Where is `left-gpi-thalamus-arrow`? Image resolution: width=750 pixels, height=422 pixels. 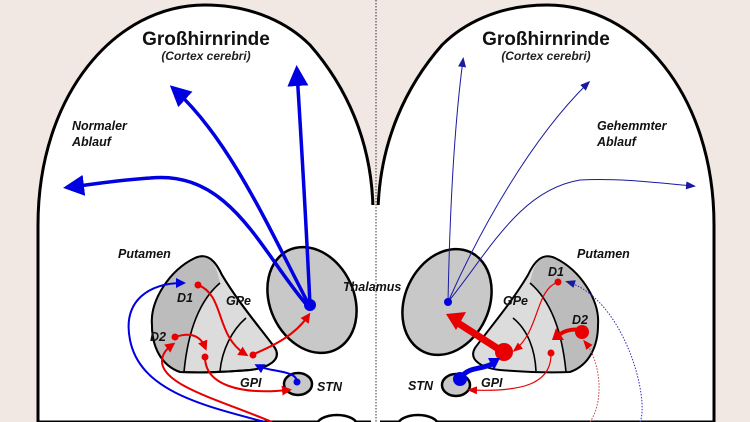 left-gpi-thalamus-arrow is located at coordinates (282, 333).